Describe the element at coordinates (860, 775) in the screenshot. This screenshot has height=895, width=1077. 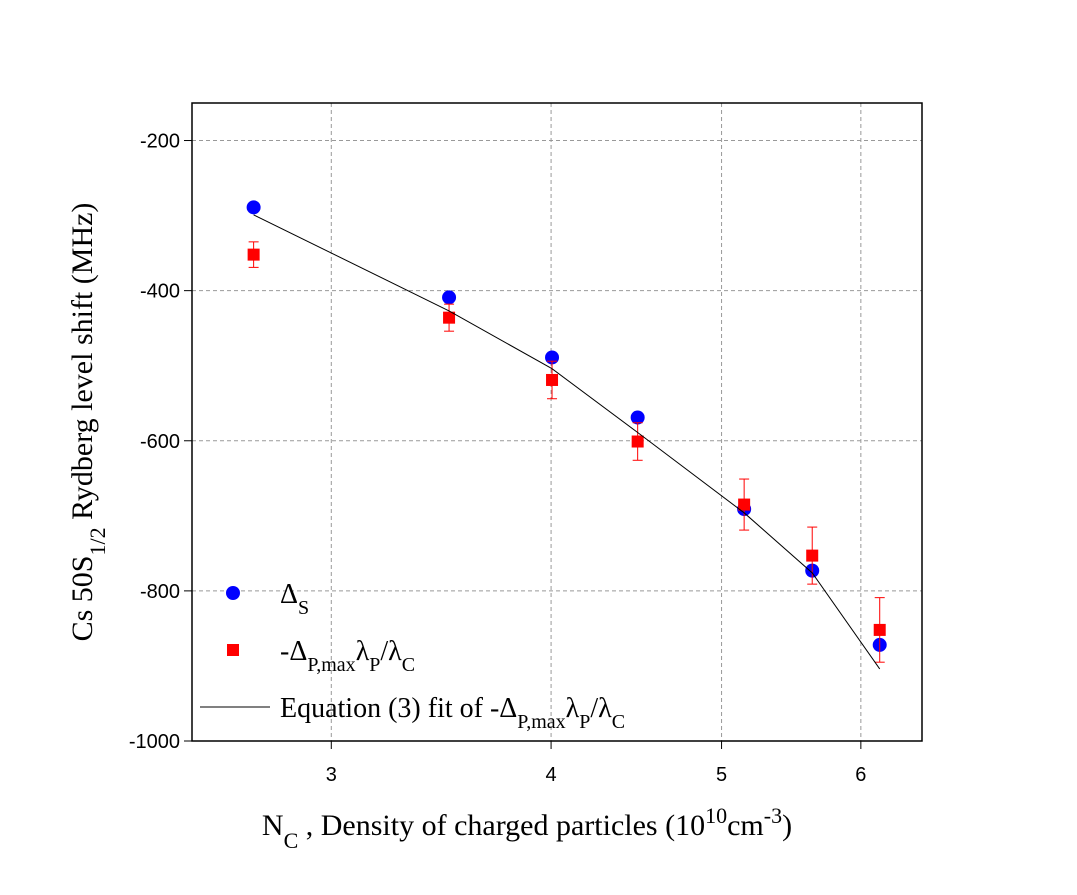
I see `x-tick-label: 6` at that location.